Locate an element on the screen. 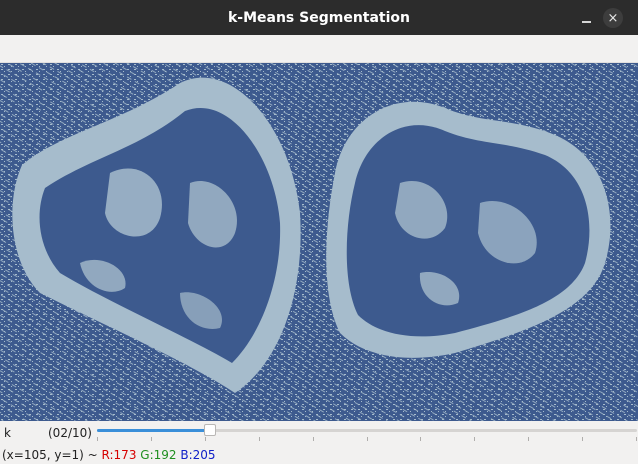  pixel-blue-value: B:205 is located at coordinates (198, 454).